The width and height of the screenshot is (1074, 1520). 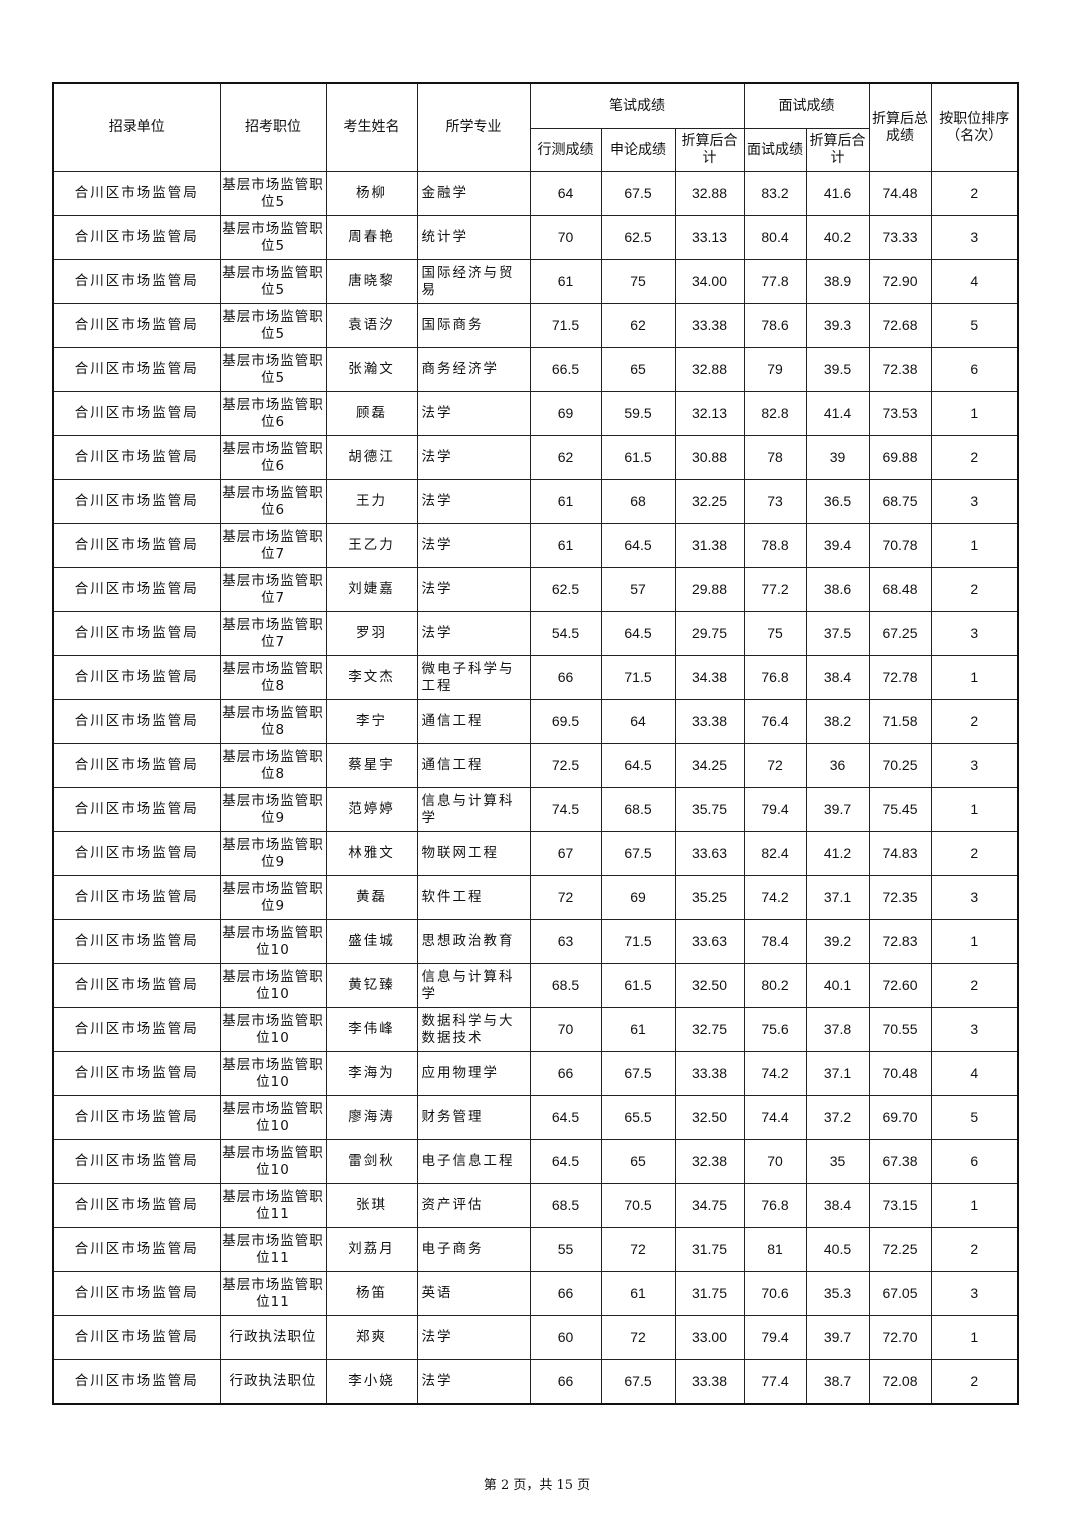 What do you see at coordinates (136, 127) in the screenshot?
I see `header-unit: 招录单位` at bounding box center [136, 127].